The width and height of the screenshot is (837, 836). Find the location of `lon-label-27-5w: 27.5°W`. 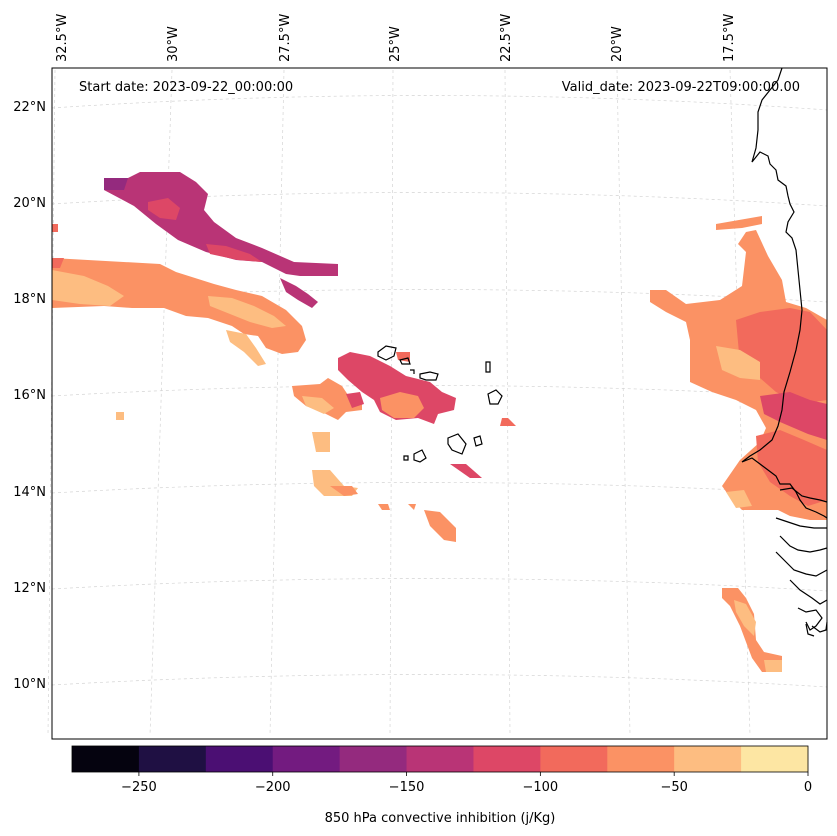

lon-label-27-5w: 27.5°W is located at coordinates (285, 38).